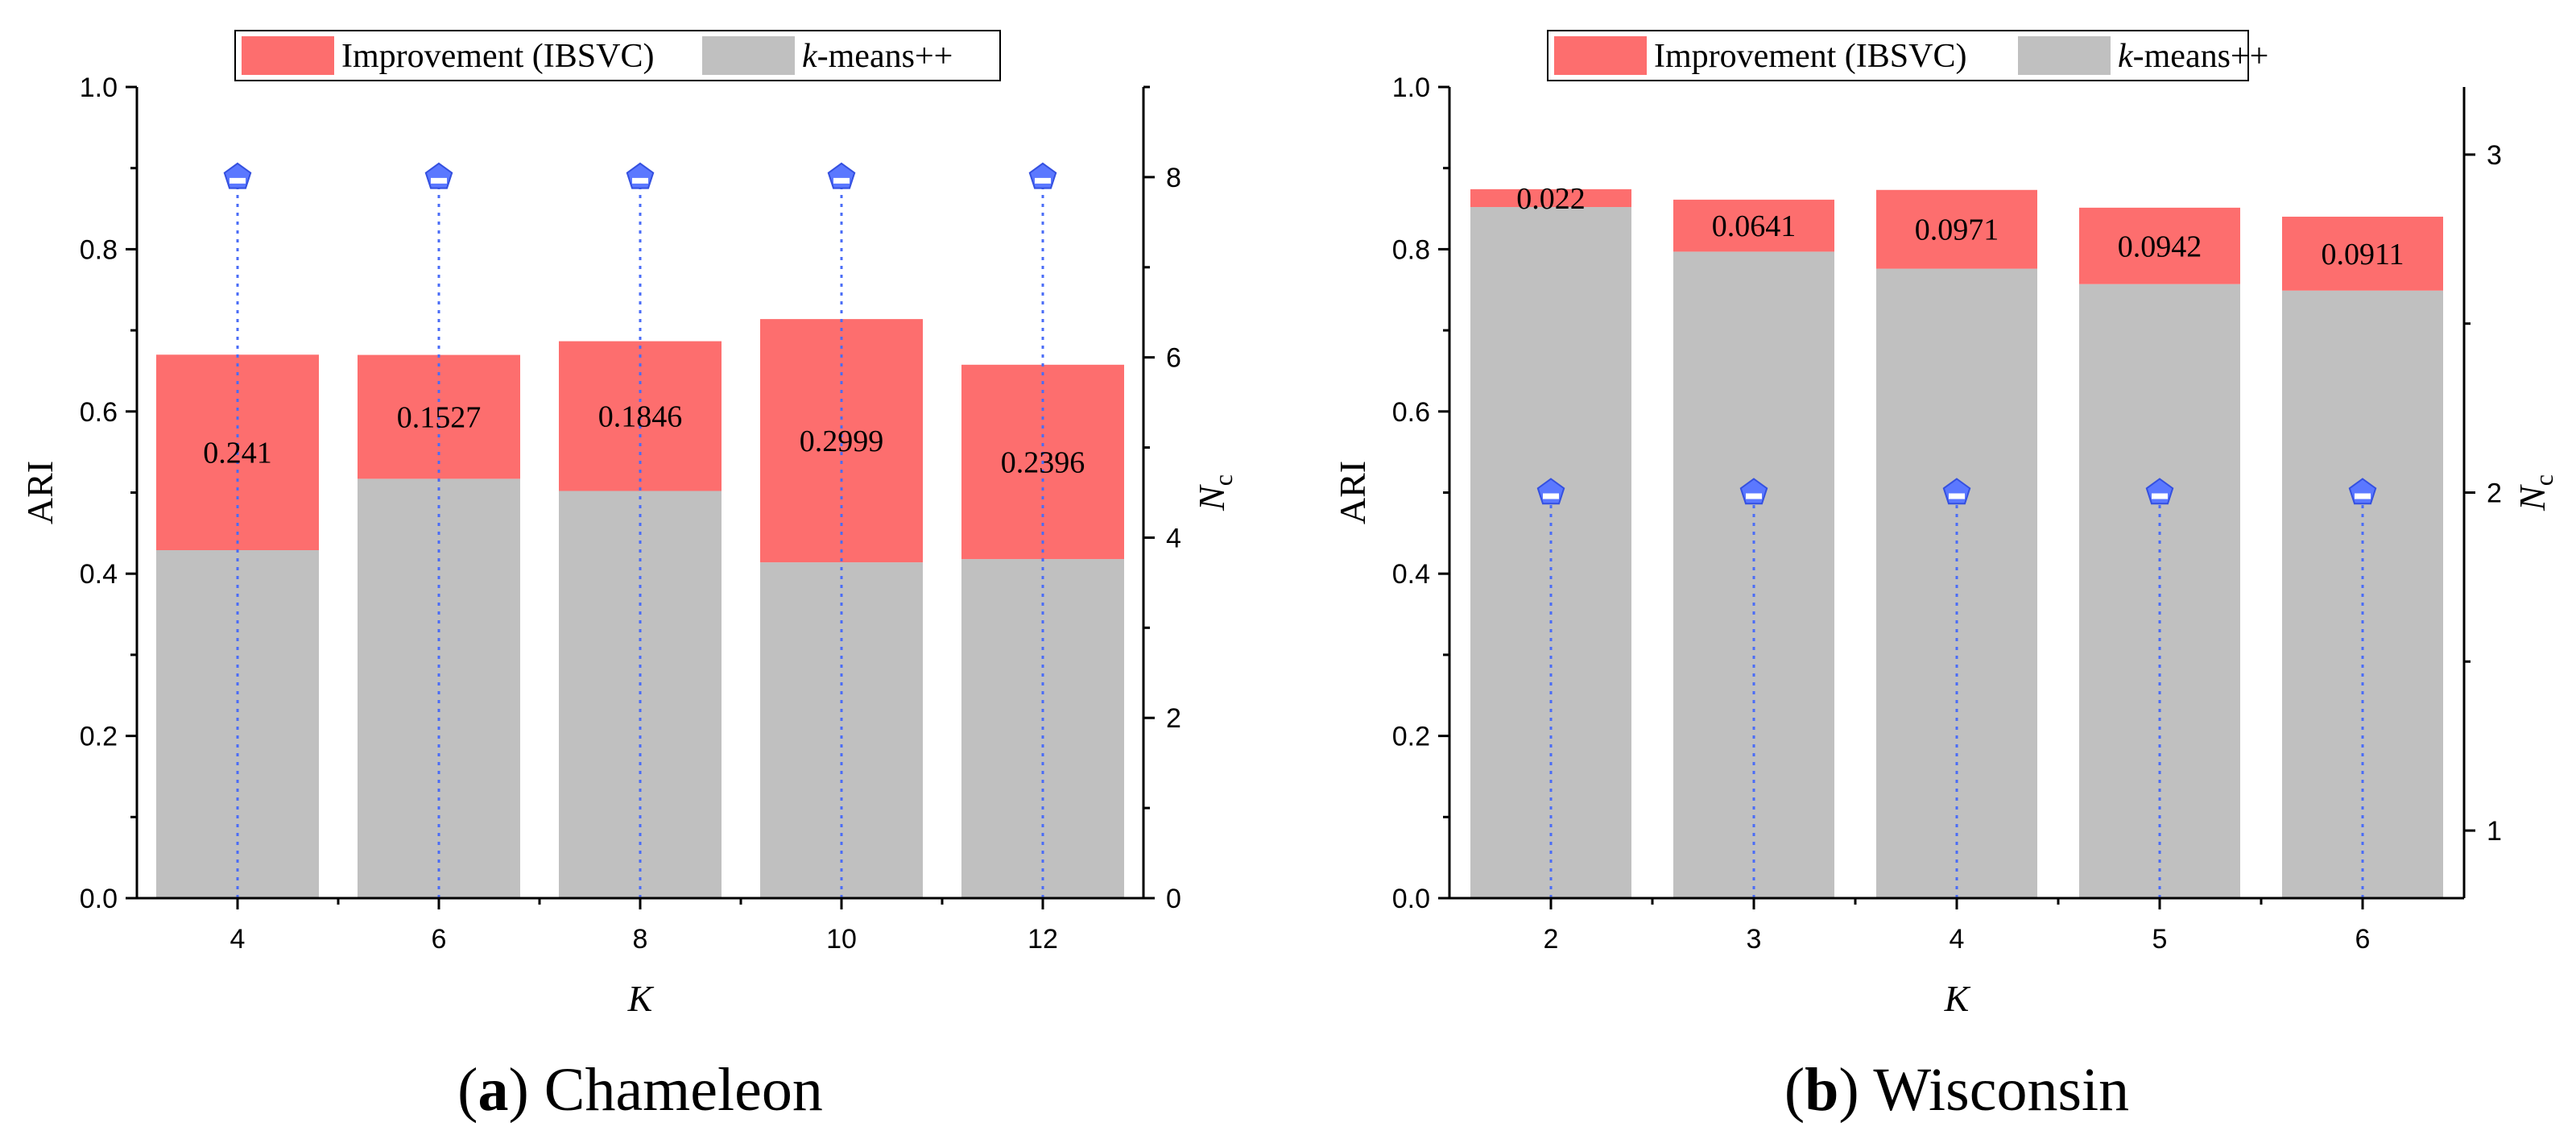 The height and width of the screenshot is (1139, 2576). Describe the element at coordinates (1043, 462) in the screenshot. I see `data-label-12: 0.2396` at that location.